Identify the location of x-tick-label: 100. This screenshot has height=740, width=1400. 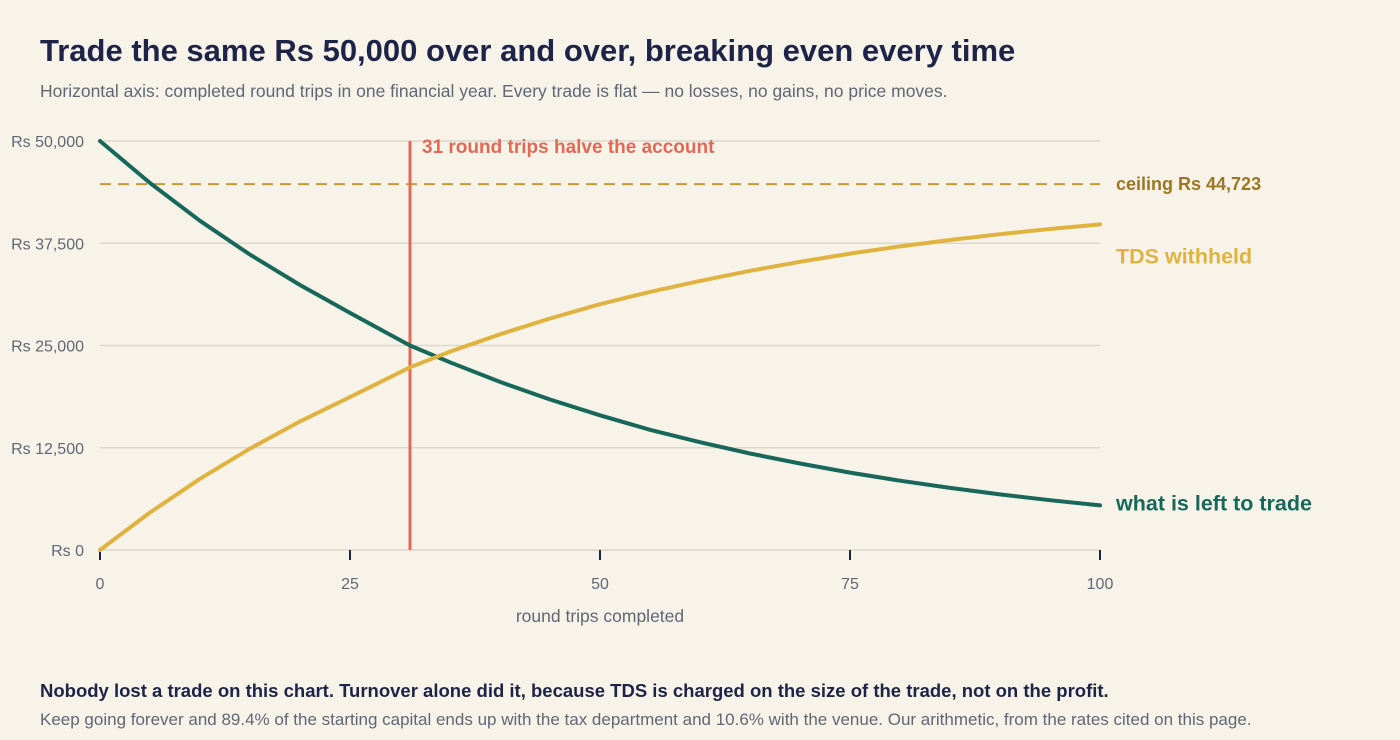
(1100, 584).